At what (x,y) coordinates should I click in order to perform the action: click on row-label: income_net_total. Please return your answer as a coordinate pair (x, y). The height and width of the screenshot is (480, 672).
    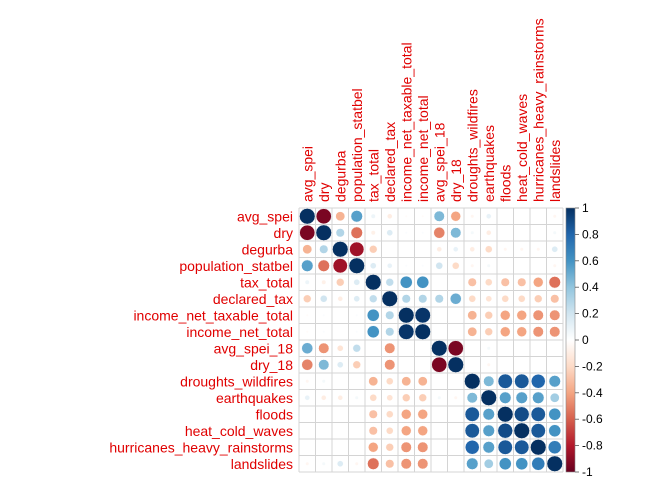
    Looking at the image, I should click on (239, 332).